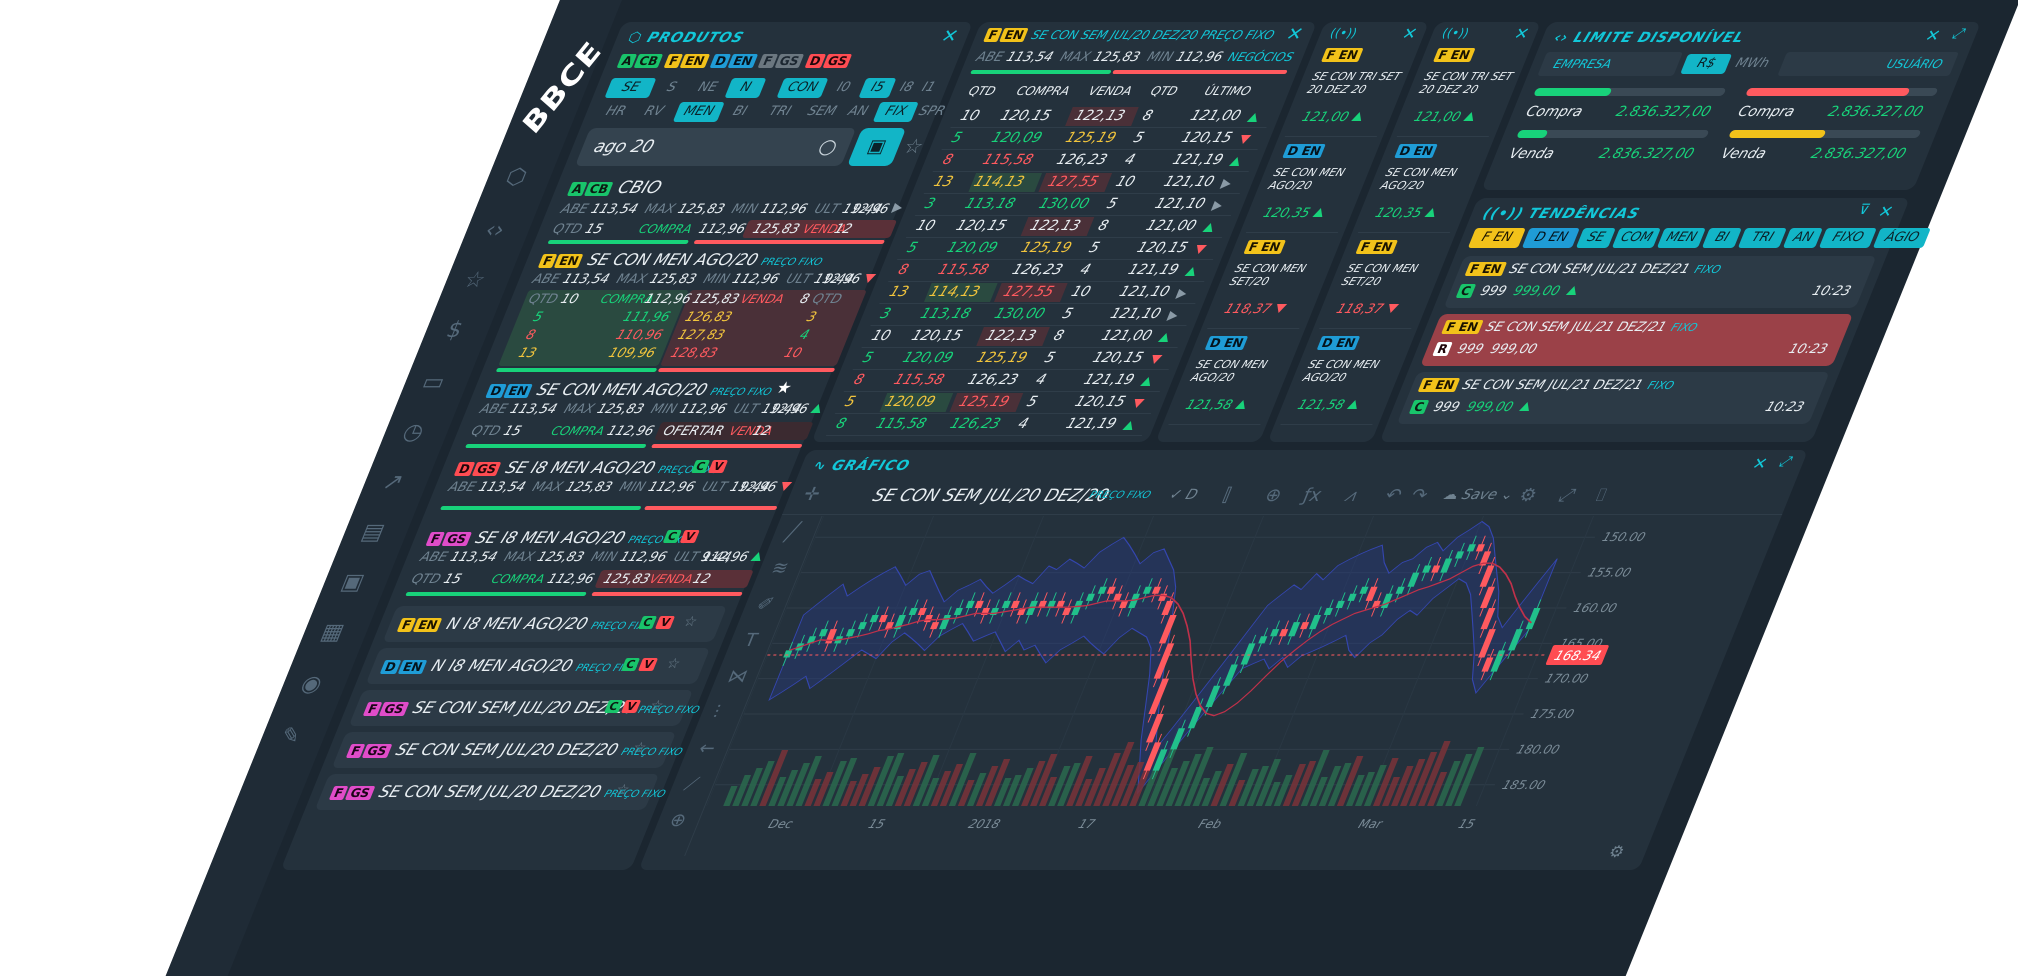  Describe the element at coordinates (698, 112) in the screenshot. I see `filter-men: MEN` at that location.